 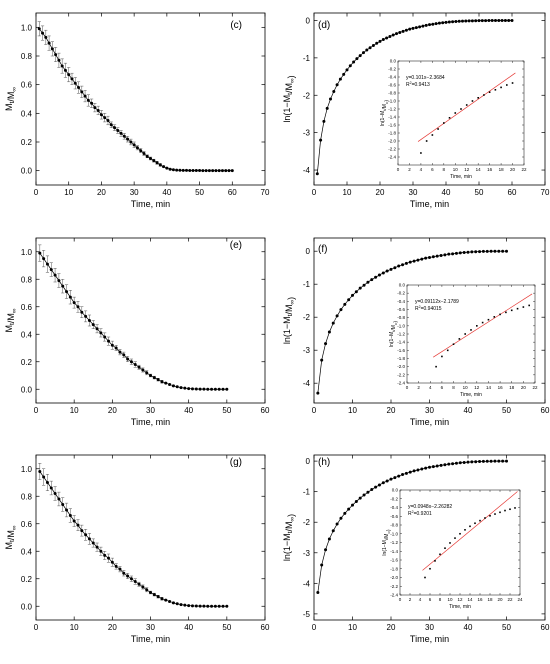 I want to click on r2-sup: 2, so click(x=413, y=512).